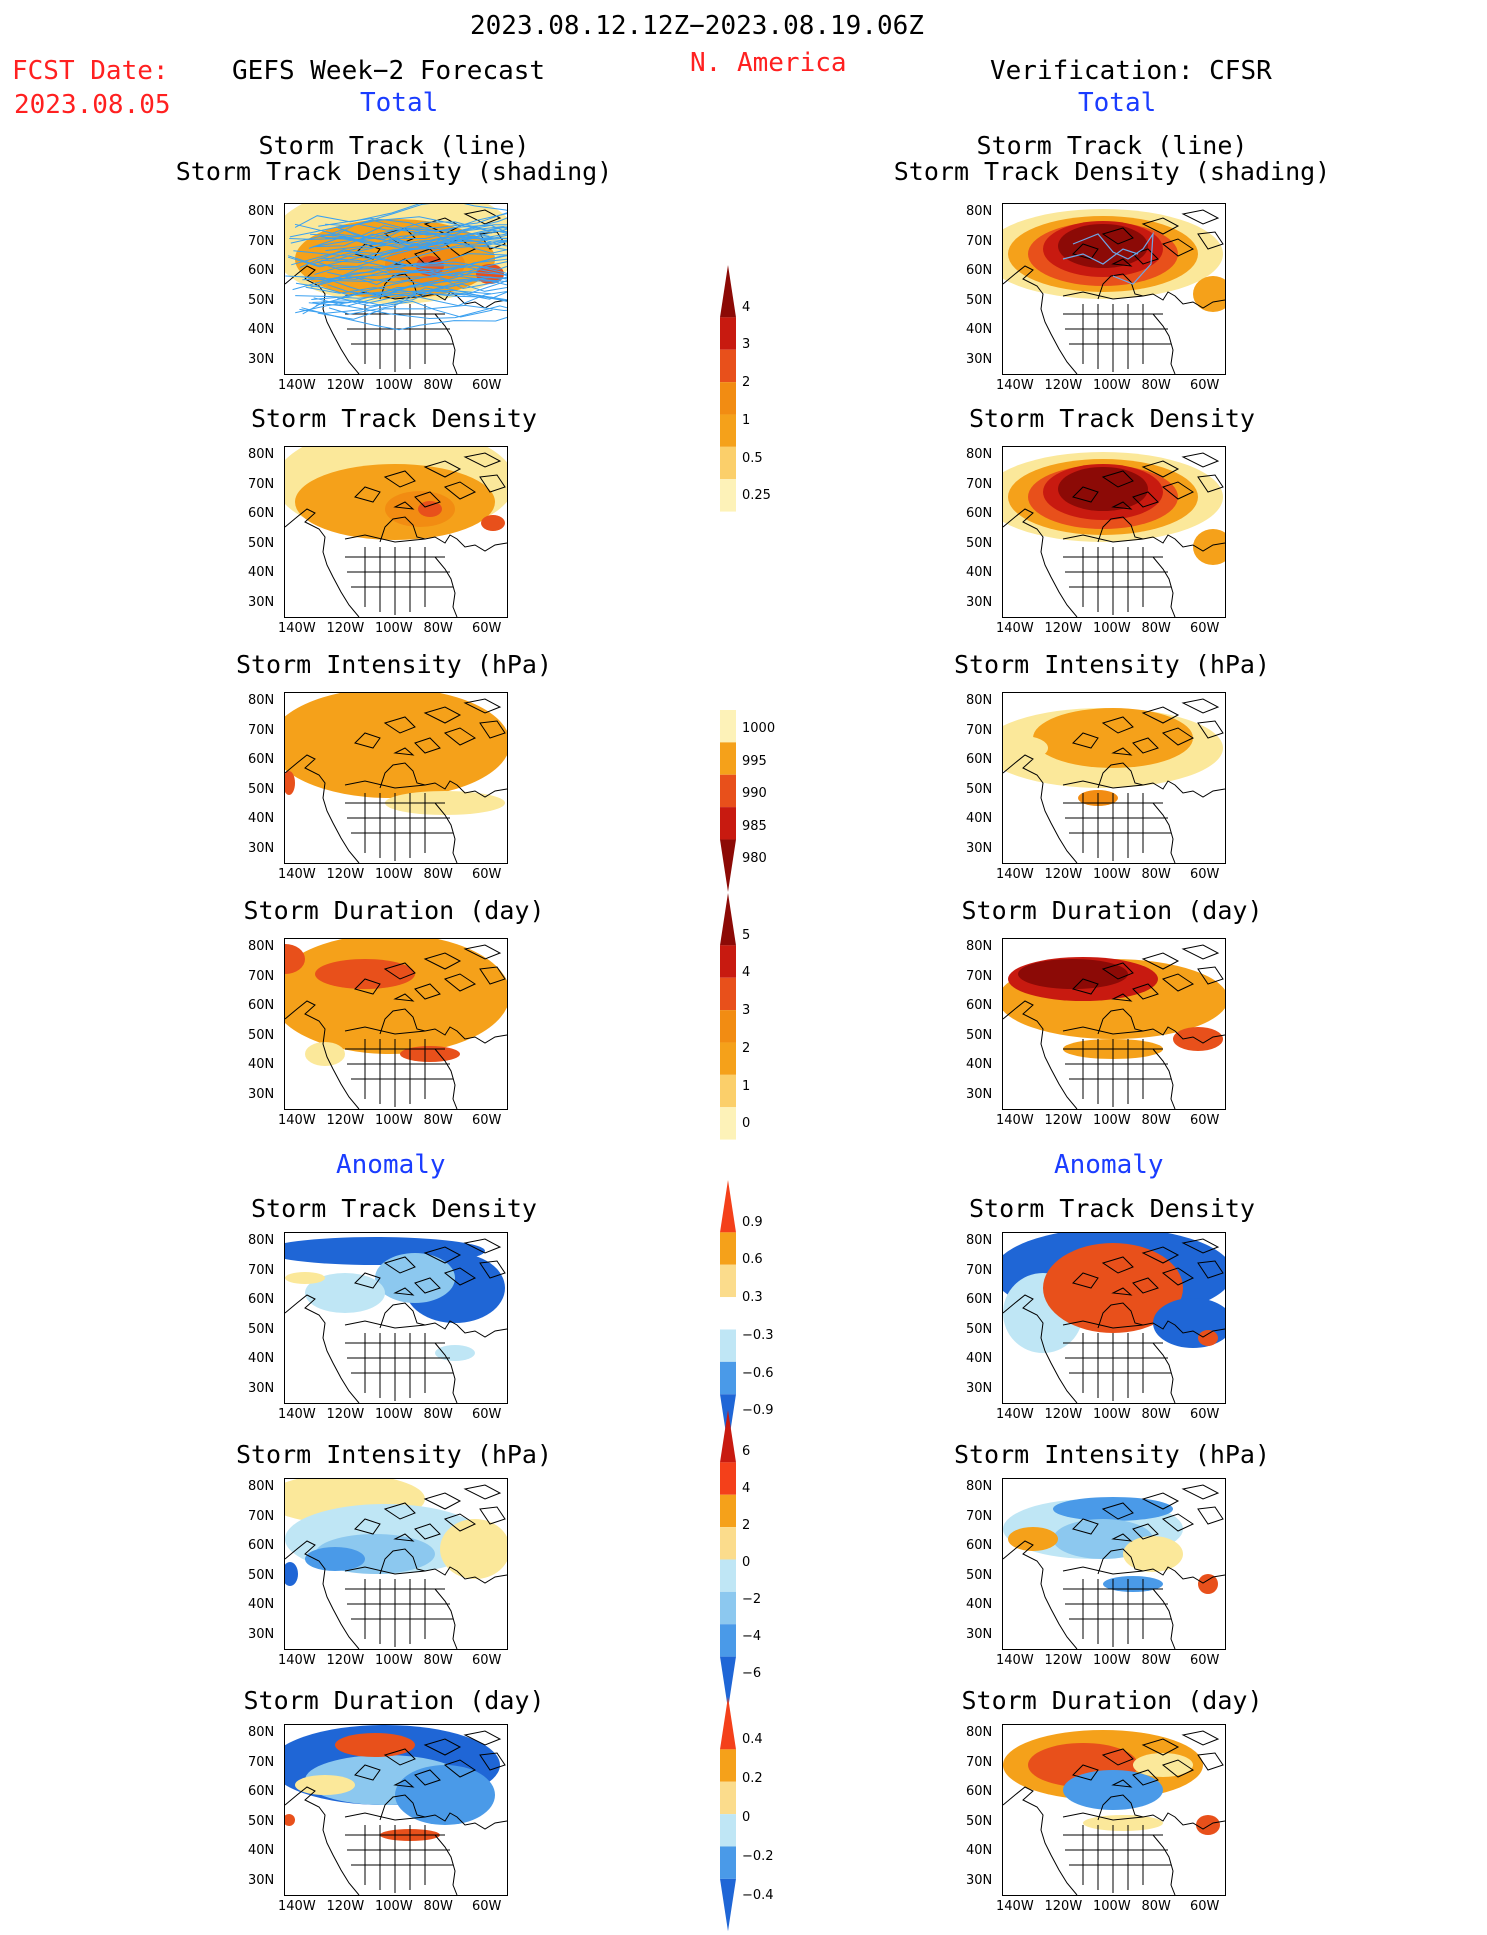 Image resolution: width=1487 pixels, height=1935 pixels. Describe the element at coordinates (394, 664) in the screenshot. I see `left-intensity-title: Storm Intensity (hPa)` at that location.